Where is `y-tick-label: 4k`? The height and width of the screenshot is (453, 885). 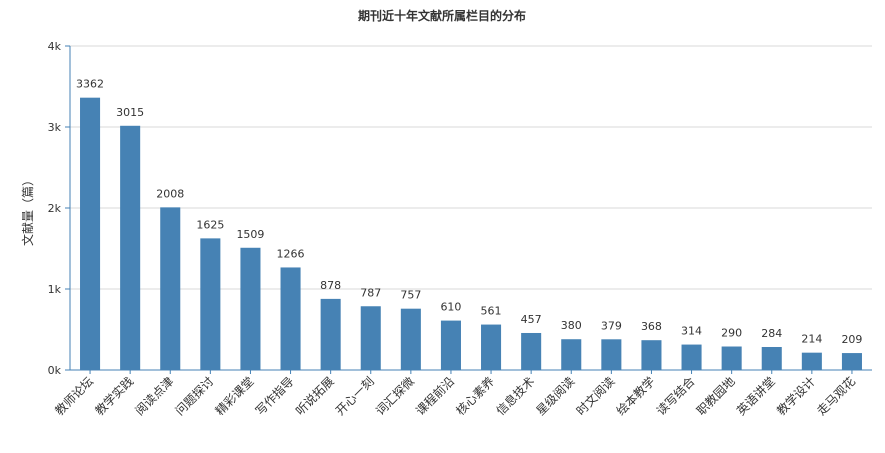 y-tick-label: 4k is located at coordinates (55, 46).